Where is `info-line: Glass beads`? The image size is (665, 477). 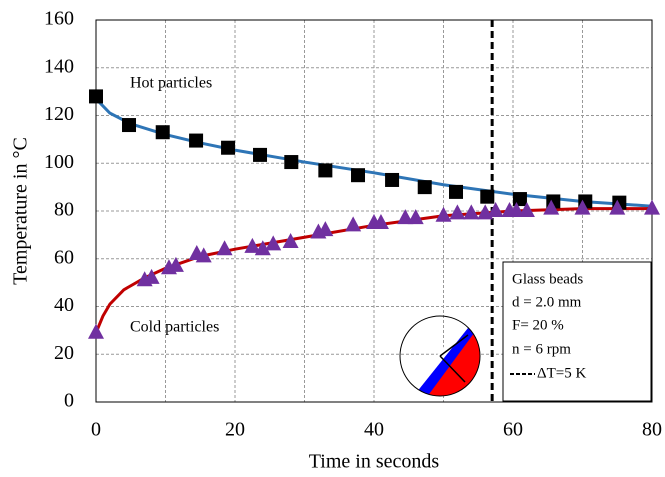
info-line: Glass beads is located at coordinates (547, 279).